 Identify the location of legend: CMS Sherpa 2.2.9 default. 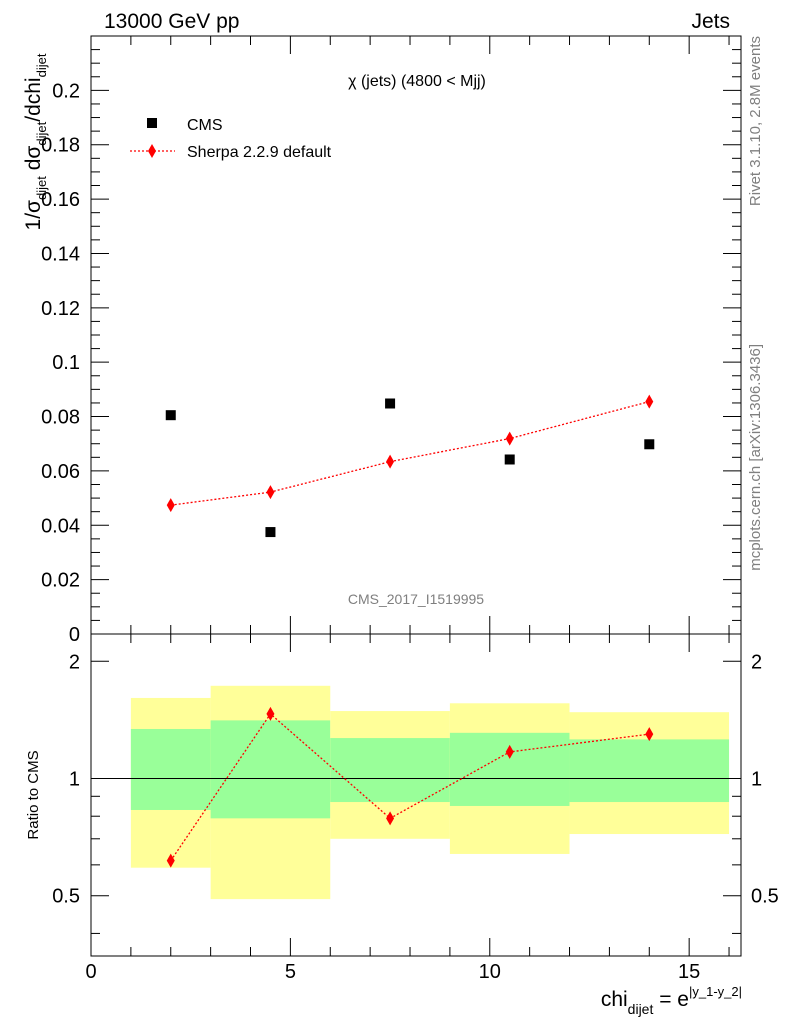
(231, 139).